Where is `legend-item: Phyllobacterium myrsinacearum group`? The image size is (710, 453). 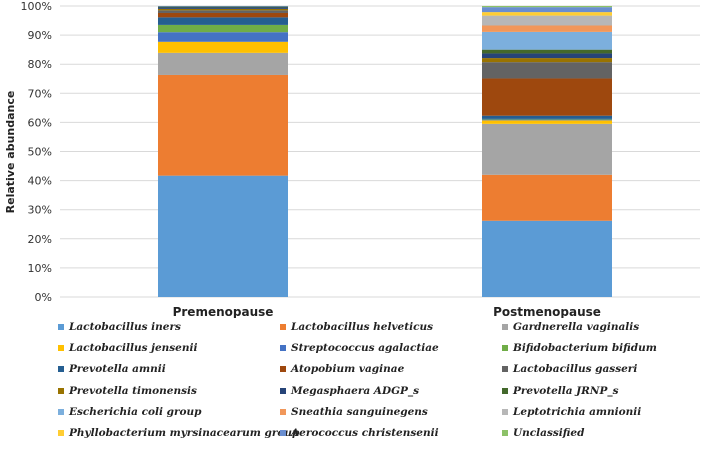
legend-item: Phyllobacterium myrsinacearum group is located at coordinates (178, 433).